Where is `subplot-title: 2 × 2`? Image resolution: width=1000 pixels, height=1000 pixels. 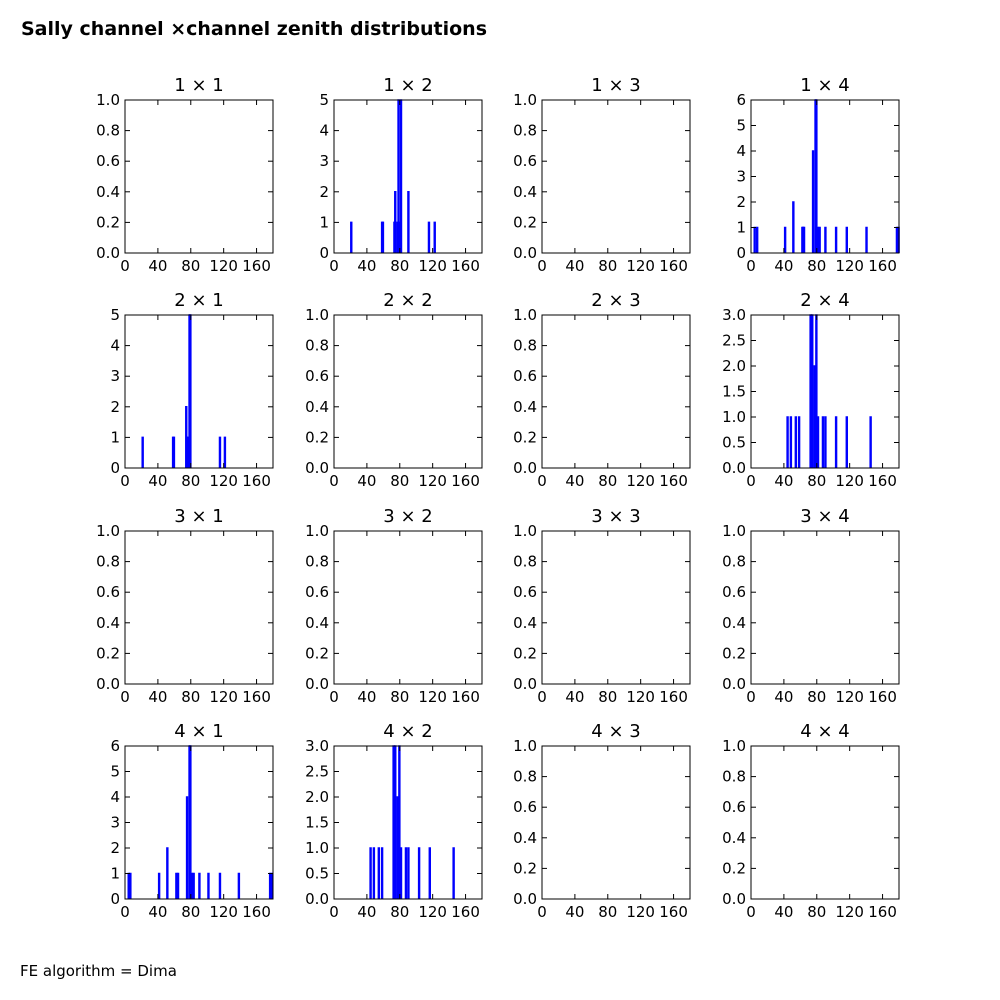
subplot-title: 2 × 2 is located at coordinates (407, 300).